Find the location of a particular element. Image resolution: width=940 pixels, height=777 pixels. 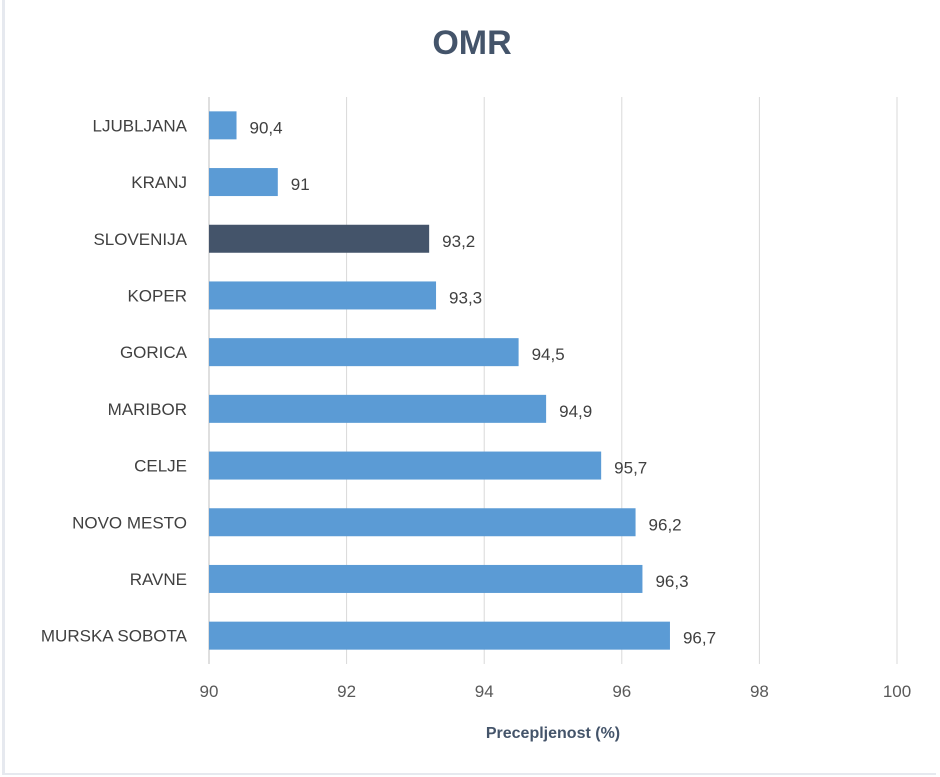

category-label: CELJE is located at coordinates (160, 466).